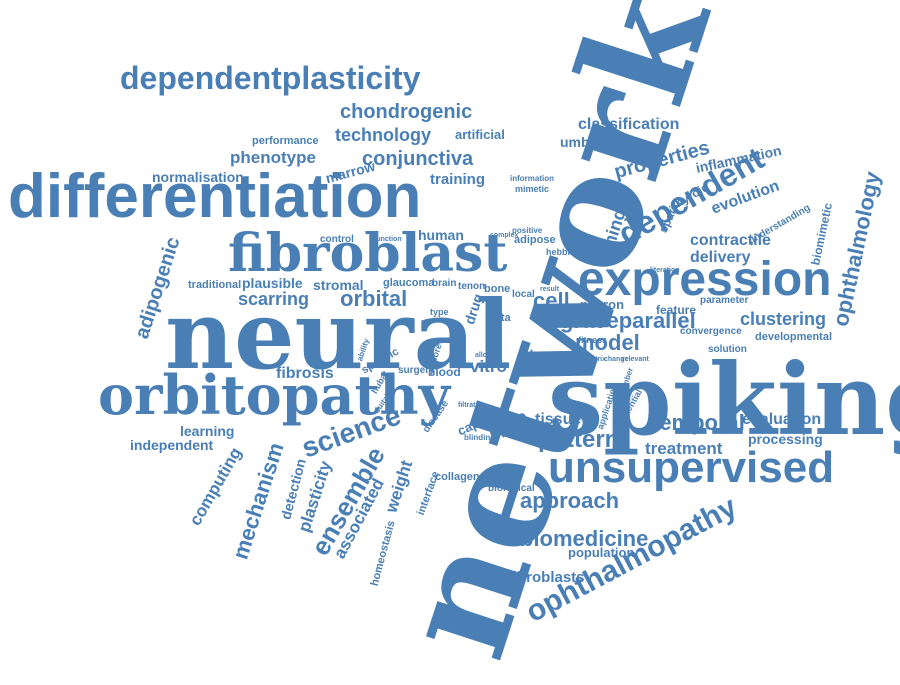 This screenshot has width=900, height=685. Describe the element at coordinates (698, 422) in the screenshot. I see `word-temporal: temporal` at that location.